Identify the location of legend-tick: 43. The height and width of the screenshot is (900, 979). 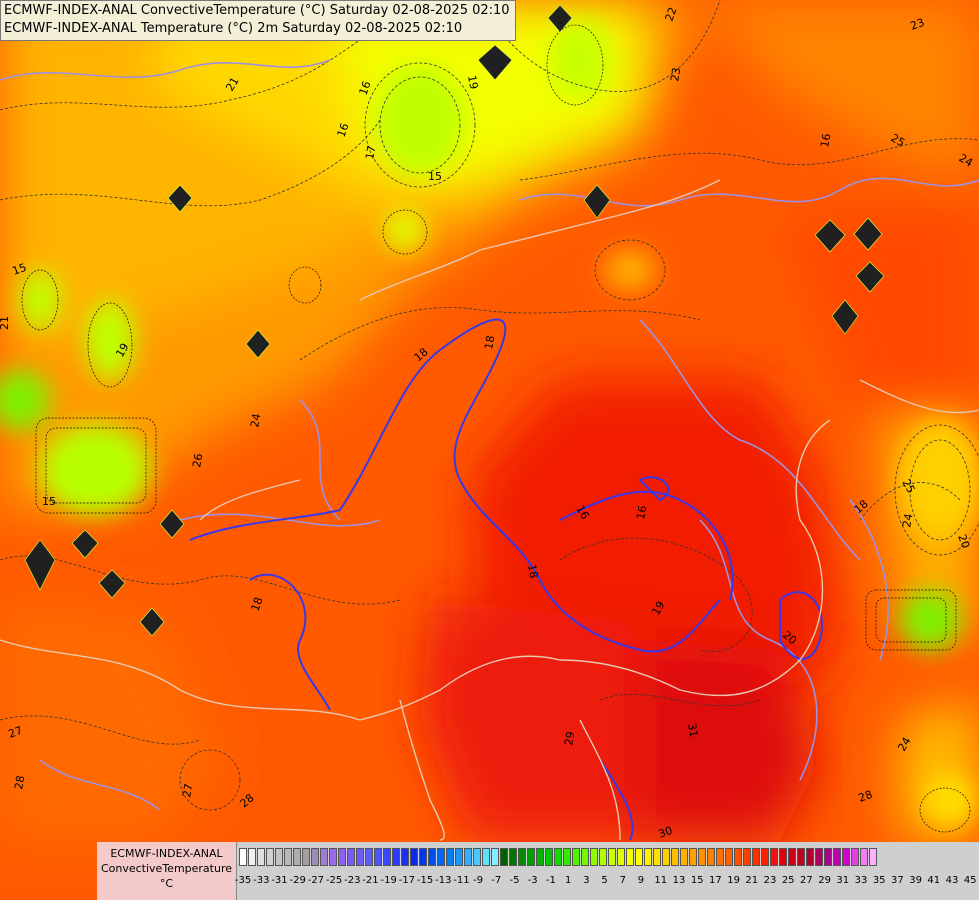
(952, 880).